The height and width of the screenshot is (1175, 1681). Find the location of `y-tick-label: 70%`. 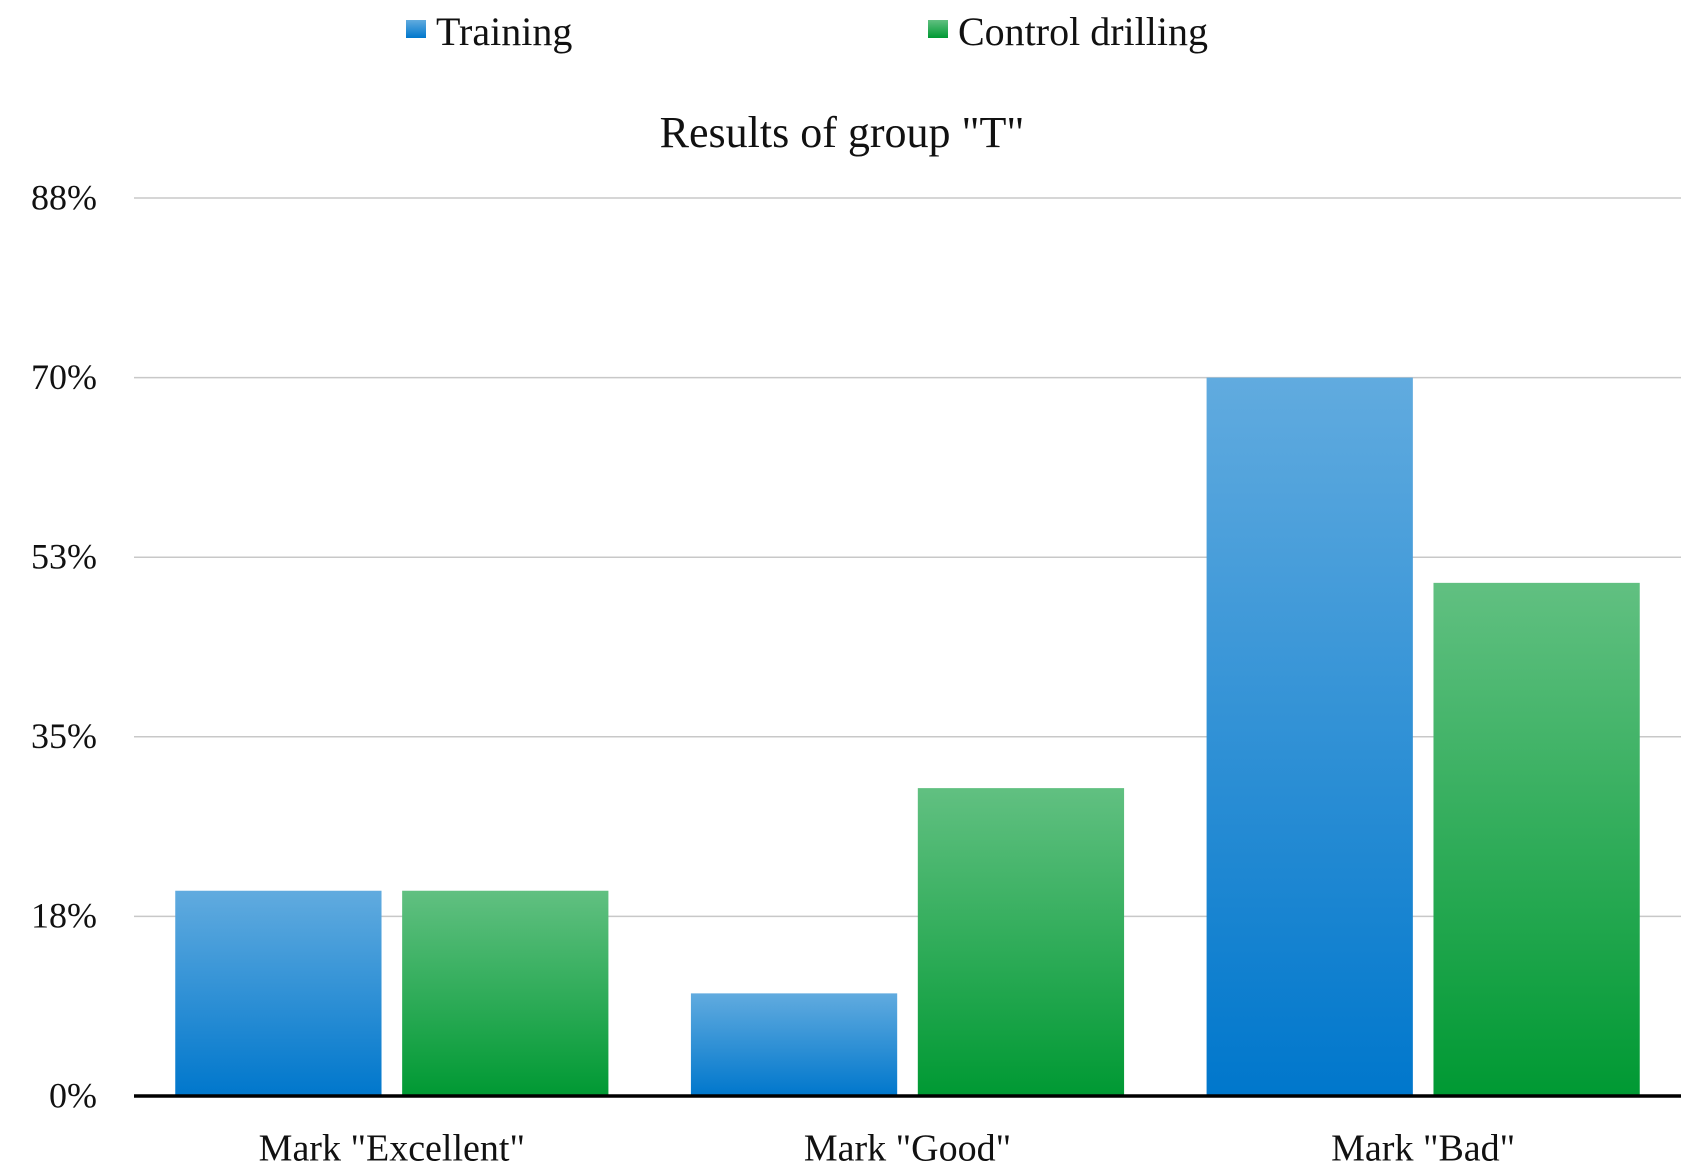

y-tick-label: 70% is located at coordinates (64, 377).